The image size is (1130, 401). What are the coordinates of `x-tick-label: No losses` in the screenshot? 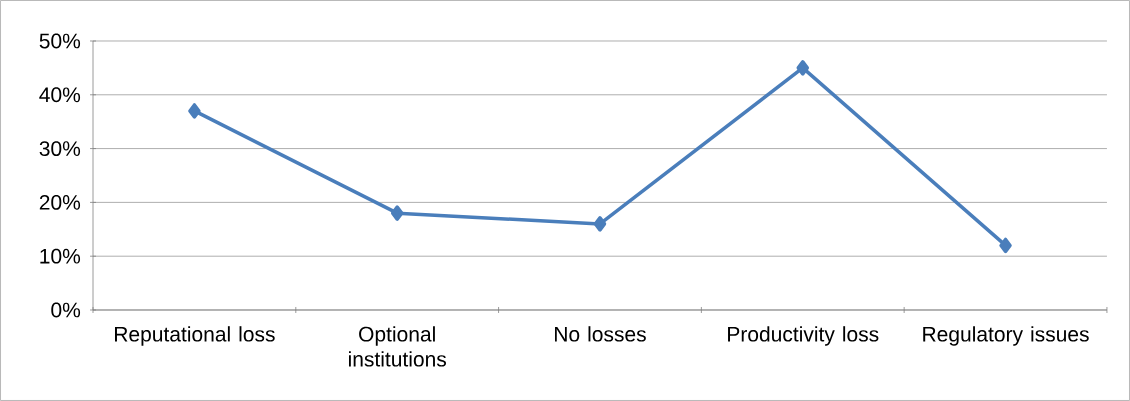 It's located at (600, 334).